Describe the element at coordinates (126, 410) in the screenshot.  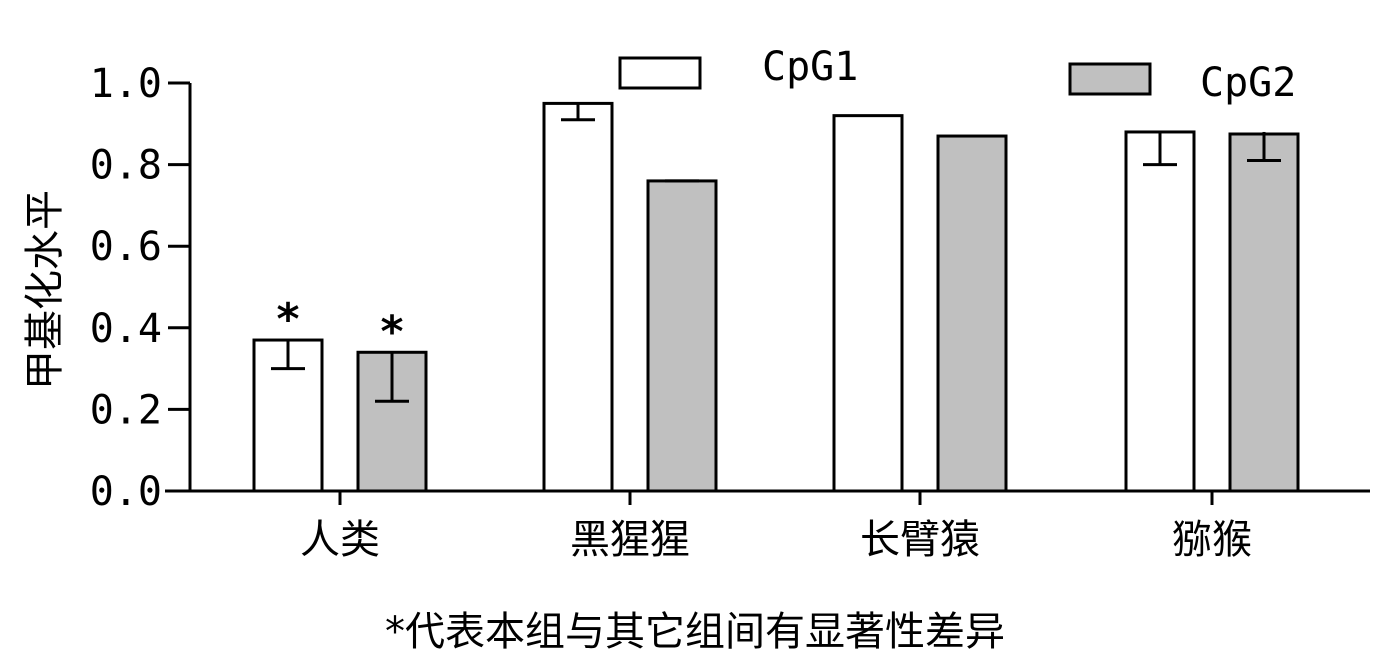
I see `y-tick-label: 0.2` at that location.